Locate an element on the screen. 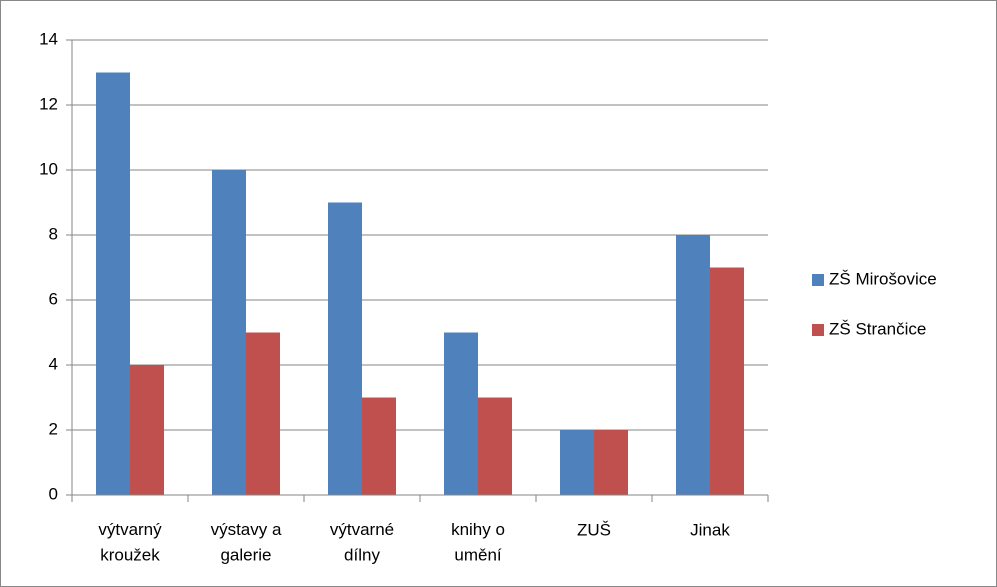 This screenshot has height=587, width=997. y-tick-label: 14 is located at coordinates (48, 38).